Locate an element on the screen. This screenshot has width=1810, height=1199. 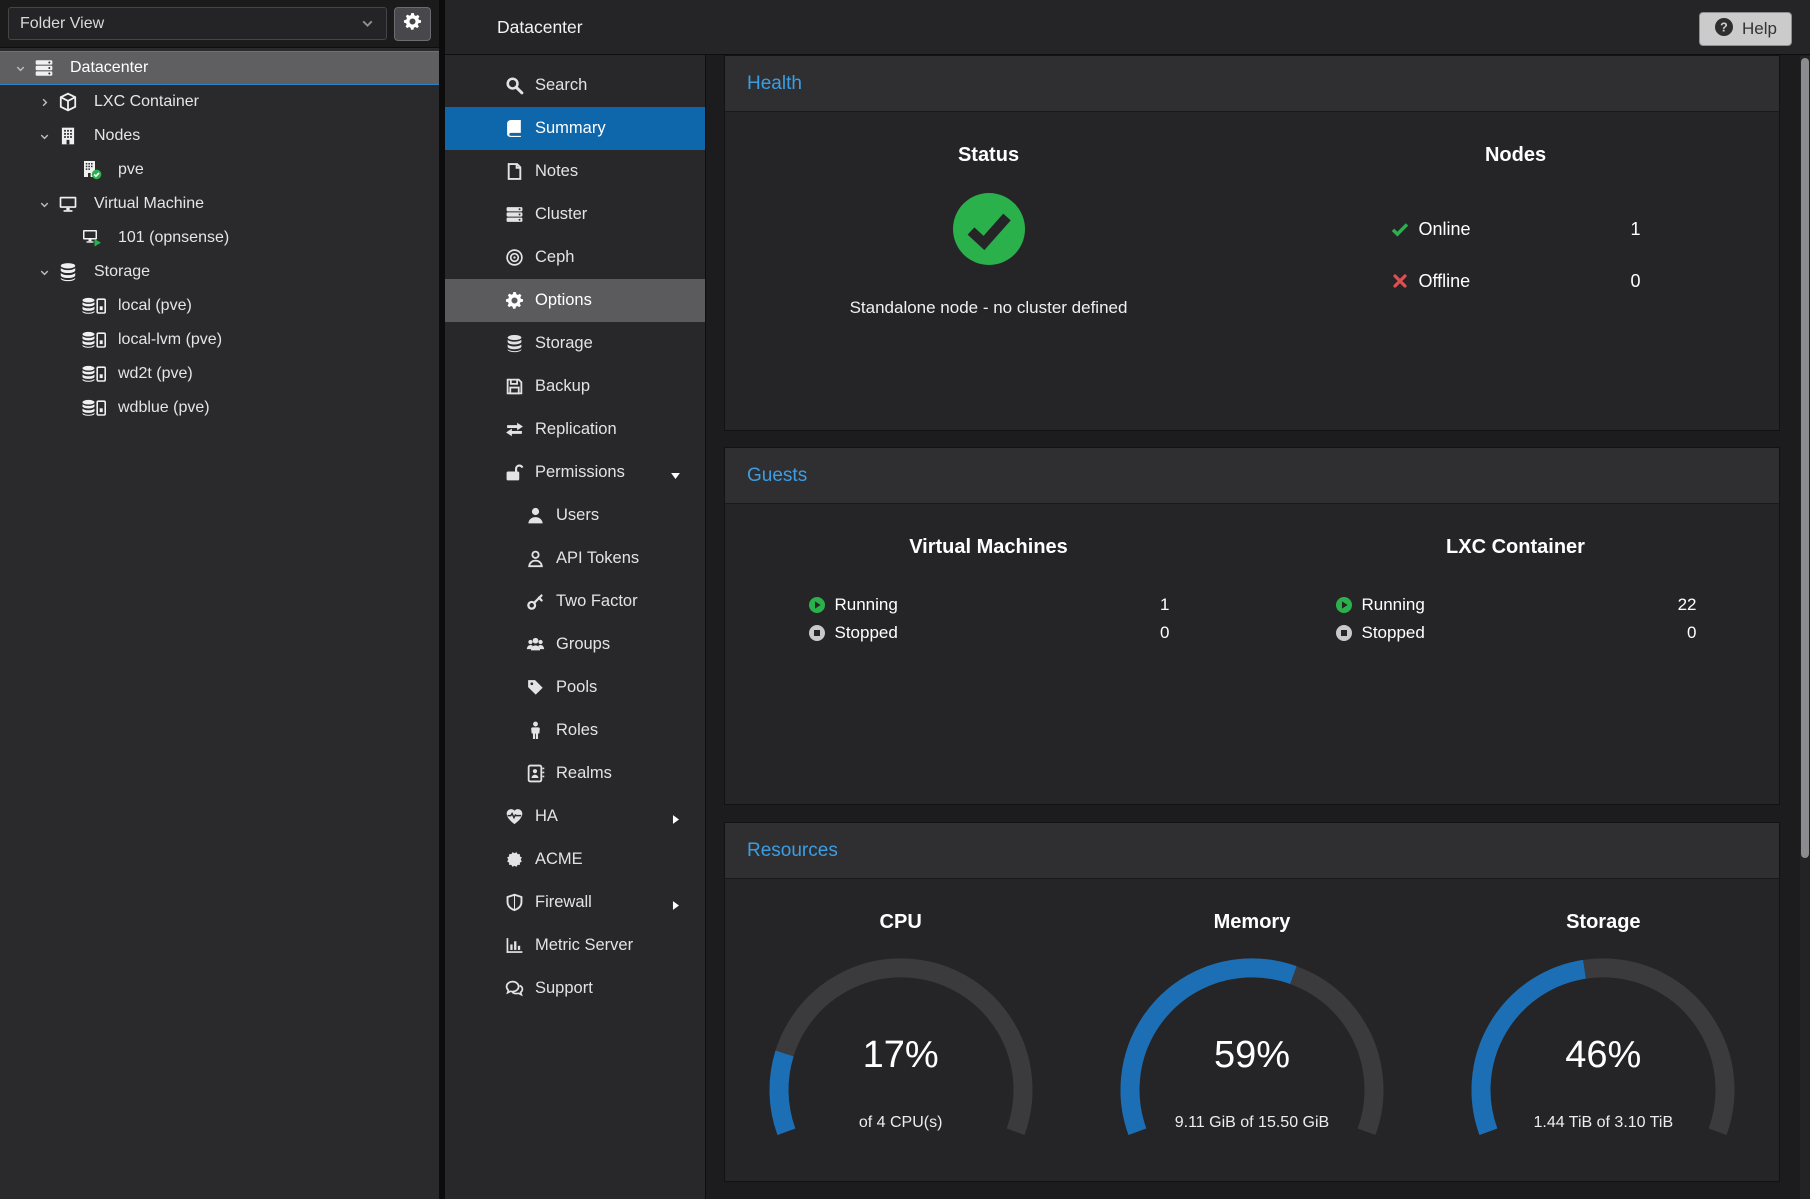
tree-item-nodes: Nodes is located at coordinates (219, 136).